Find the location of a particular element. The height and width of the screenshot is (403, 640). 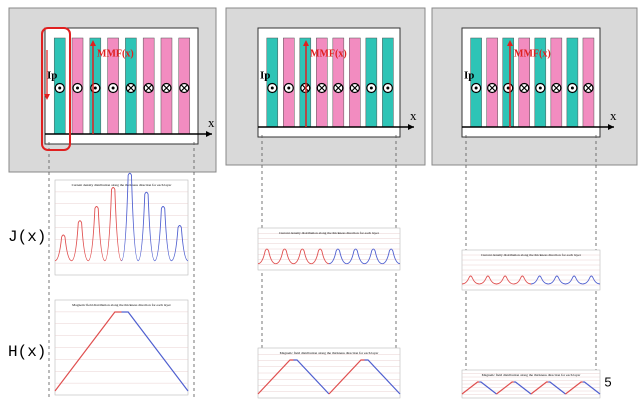

row-label: H(x) is located at coordinates (27, 352).